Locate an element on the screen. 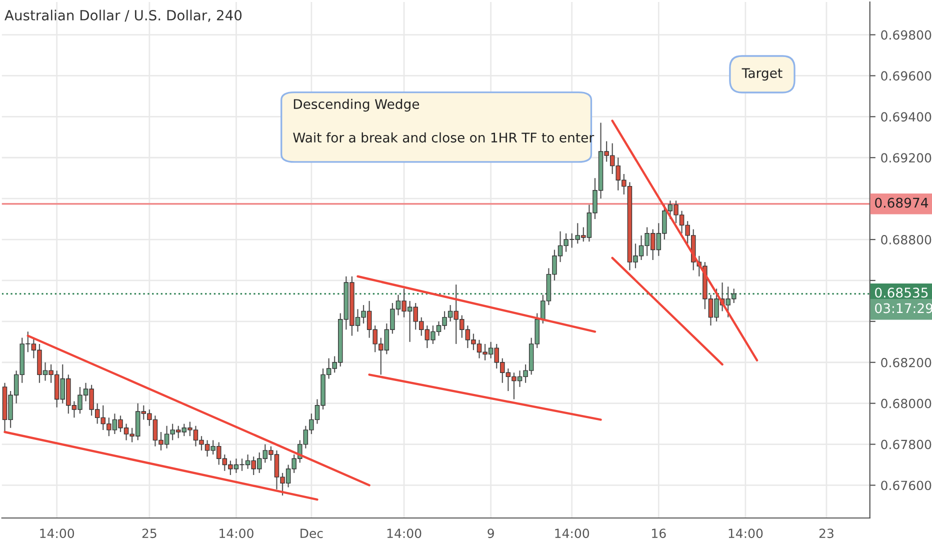 This screenshot has height=550, width=932. ref-line-label: 0.68535 is located at coordinates (901, 293).